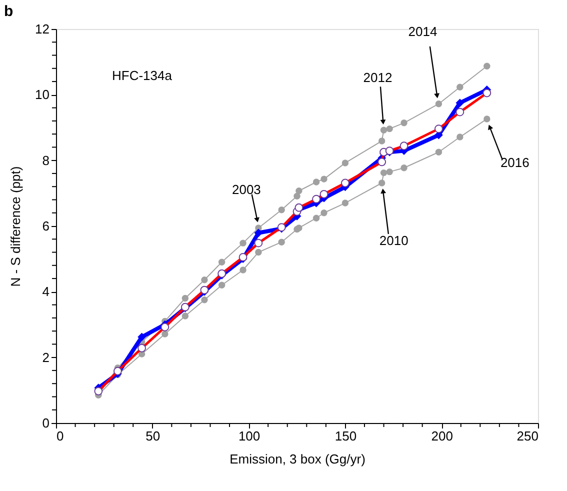  Describe the element at coordinates (42, 94) in the screenshot. I see `y-tick-label: 10` at that location.